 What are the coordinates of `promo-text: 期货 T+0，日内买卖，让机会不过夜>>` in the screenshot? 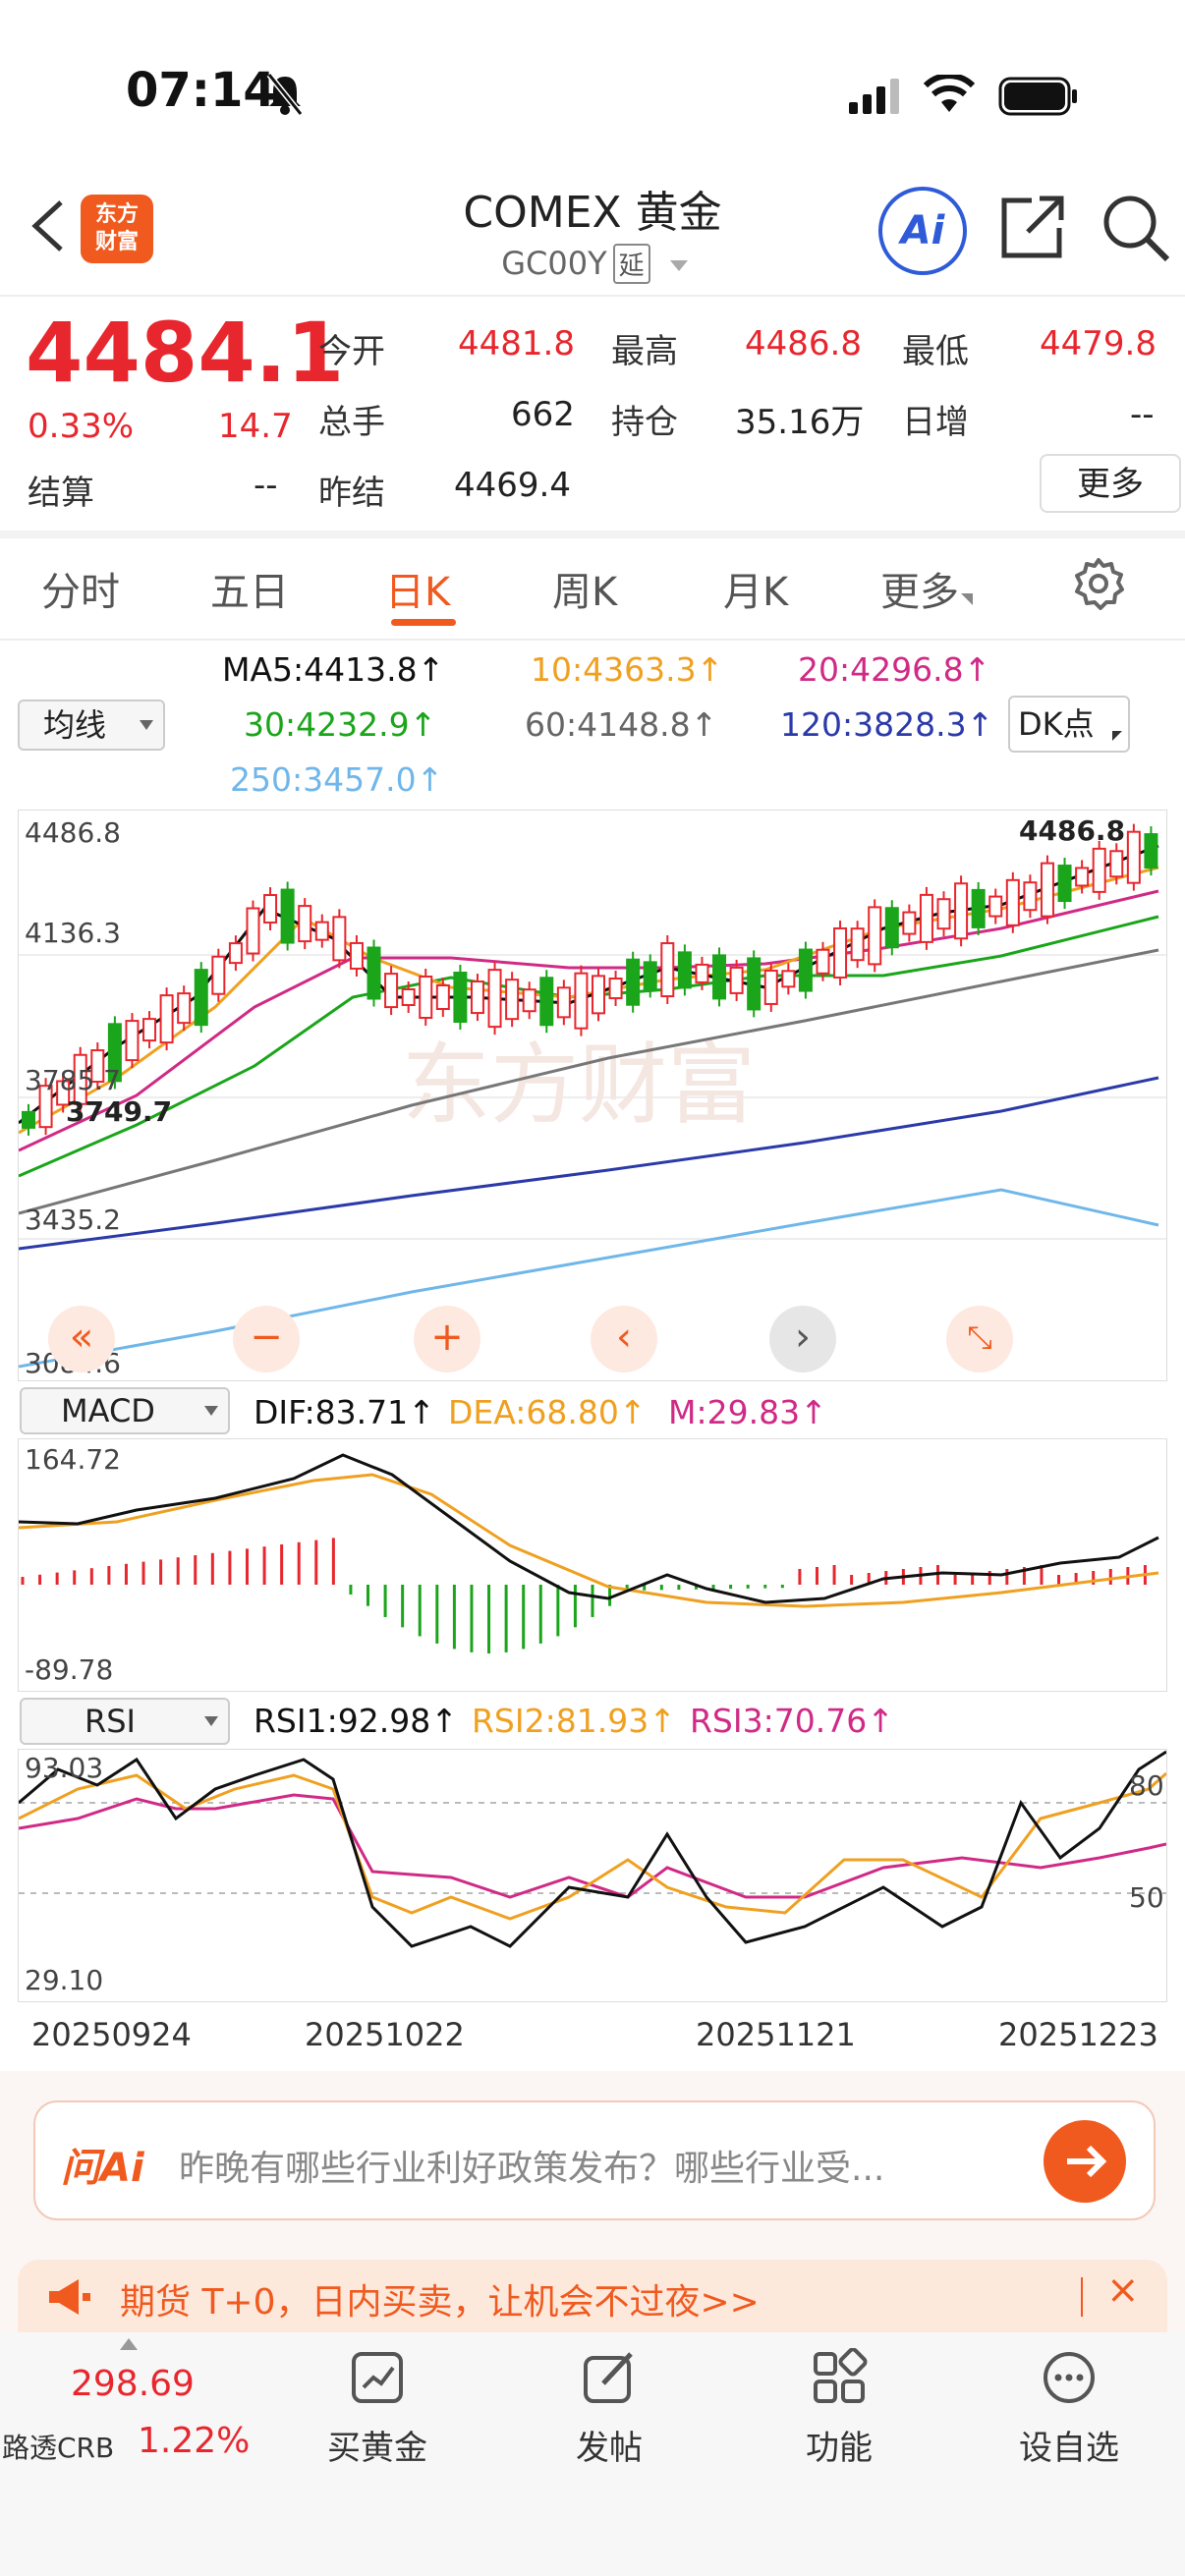 It's located at (440, 2302).